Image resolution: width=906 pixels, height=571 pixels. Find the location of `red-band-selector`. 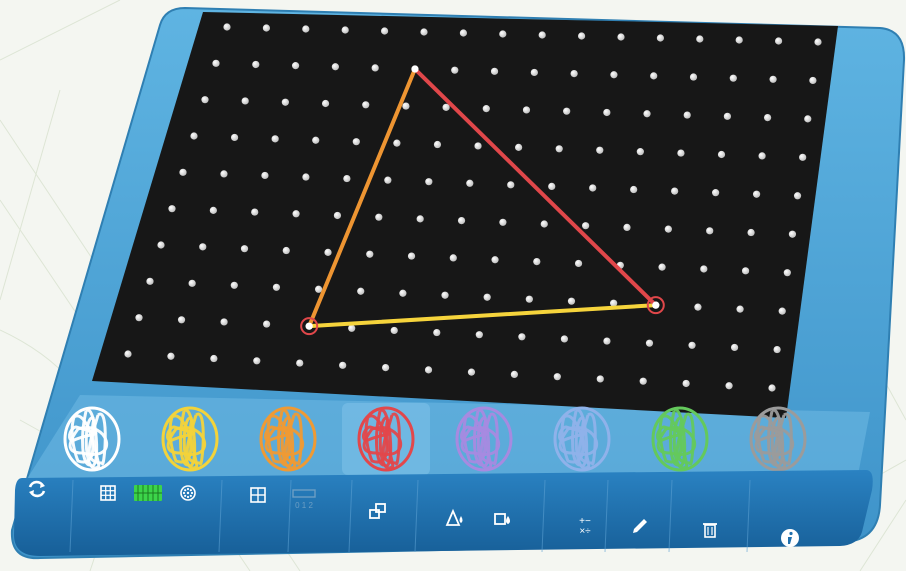

red-band-selector is located at coordinates (386, 439).